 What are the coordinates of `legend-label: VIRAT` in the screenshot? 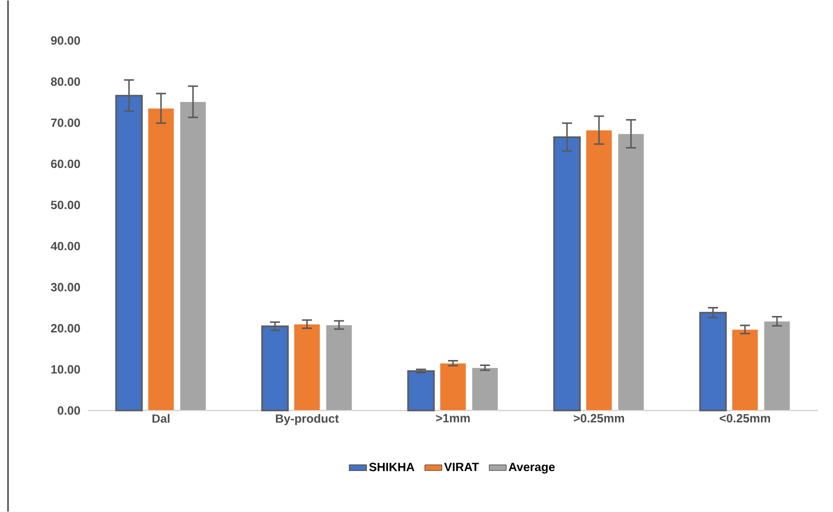 It's located at (461, 467).